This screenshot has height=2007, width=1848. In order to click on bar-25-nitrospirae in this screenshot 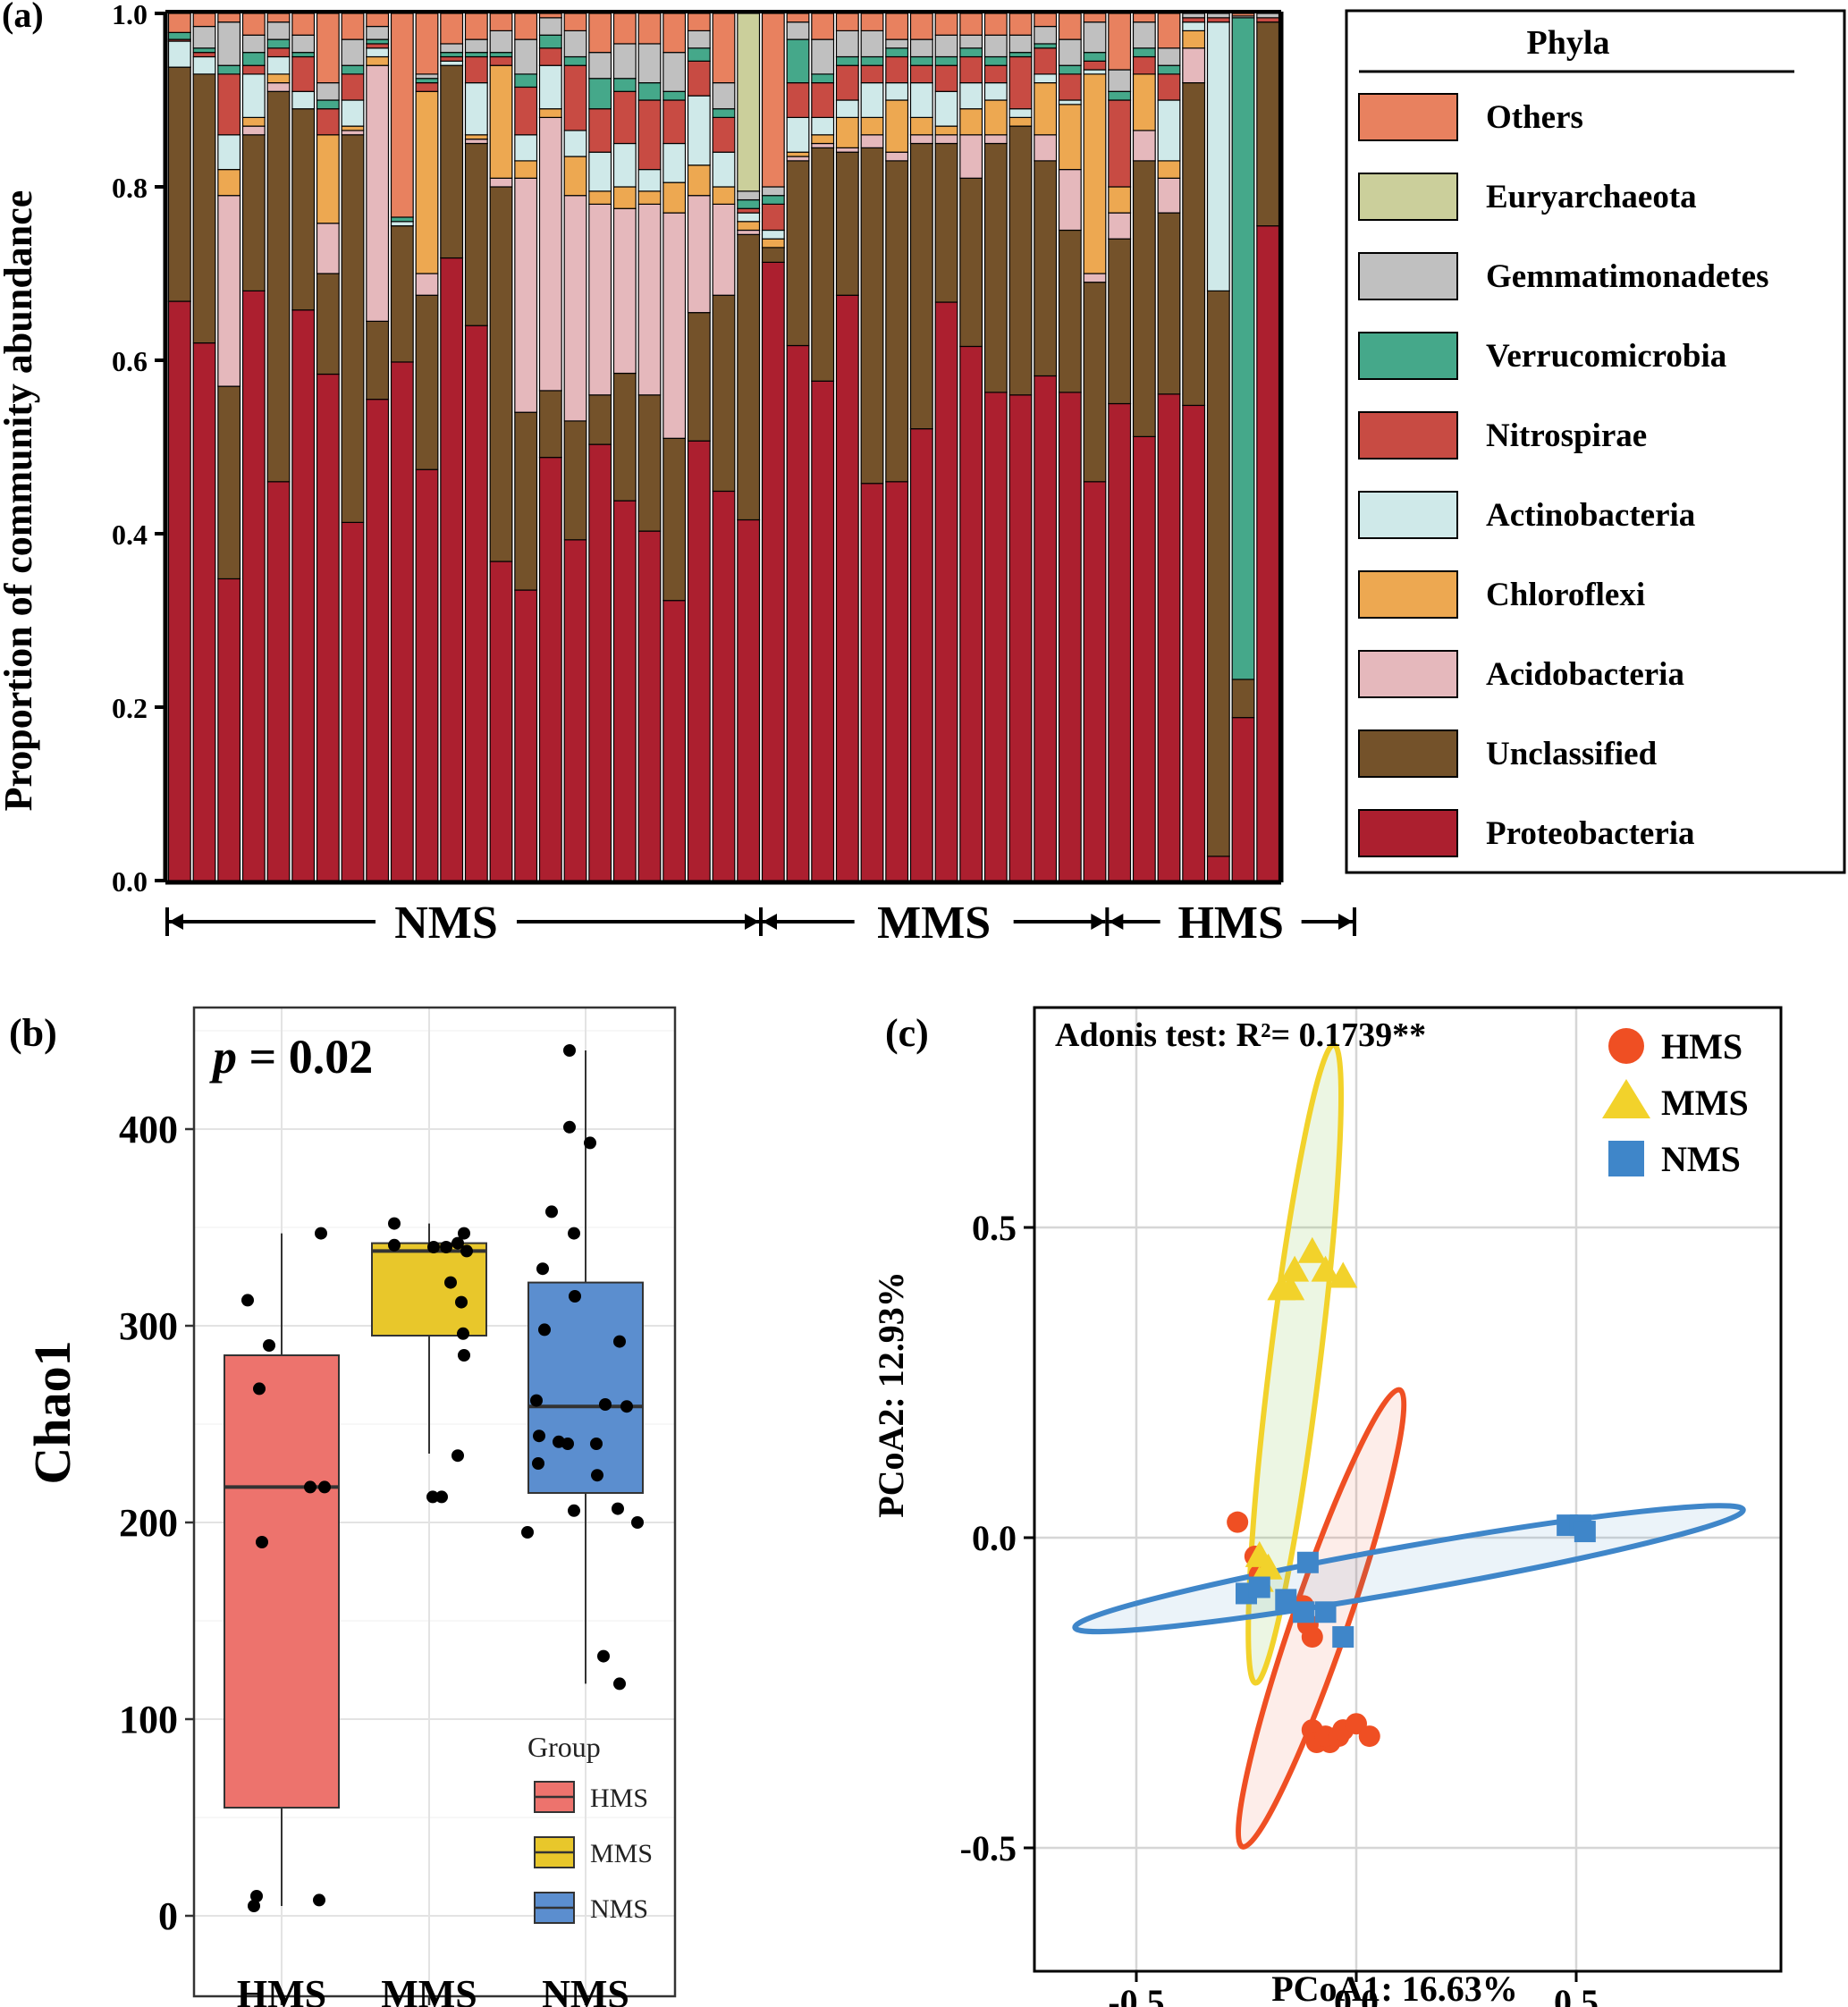, I will do `click(773, 217)`.